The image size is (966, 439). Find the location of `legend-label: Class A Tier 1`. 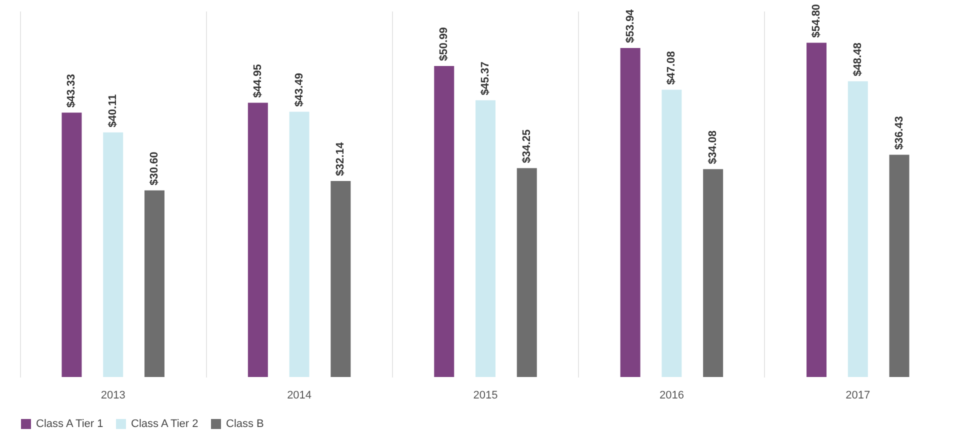

legend-label: Class A Tier 1 is located at coordinates (70, 424).